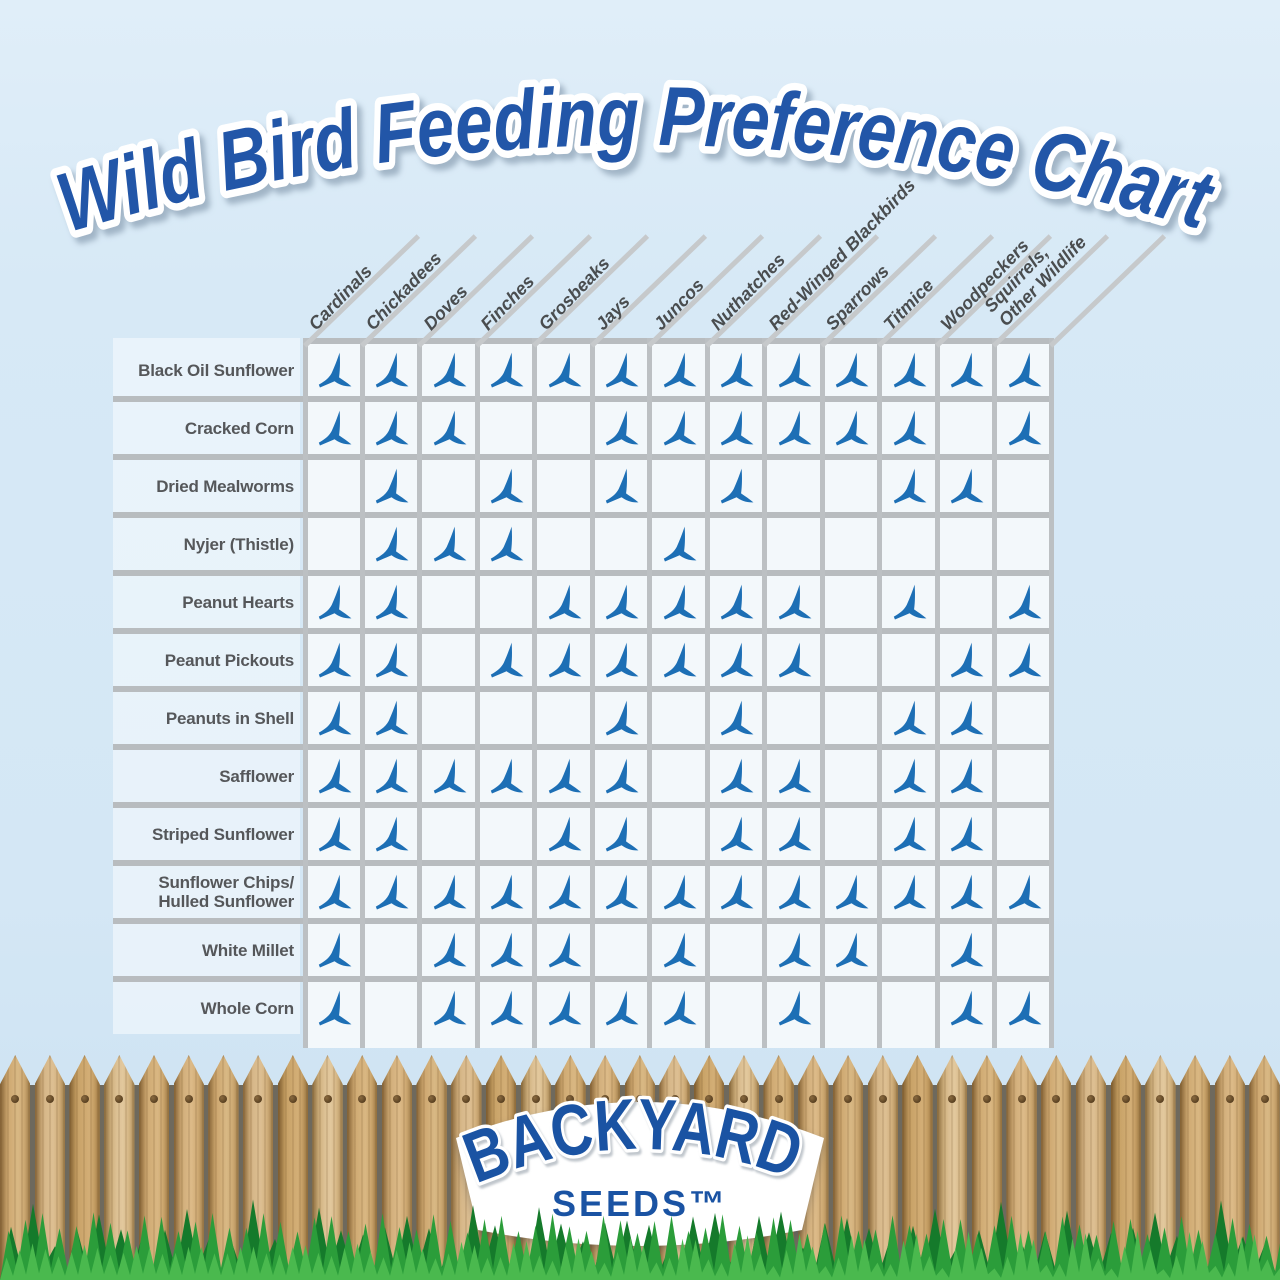 The height and width of the screenshot is (1280, 1280). Describe the element at coordinates (247, 950) in the screenshot. I see `row-label-line: White Millet` at that location.